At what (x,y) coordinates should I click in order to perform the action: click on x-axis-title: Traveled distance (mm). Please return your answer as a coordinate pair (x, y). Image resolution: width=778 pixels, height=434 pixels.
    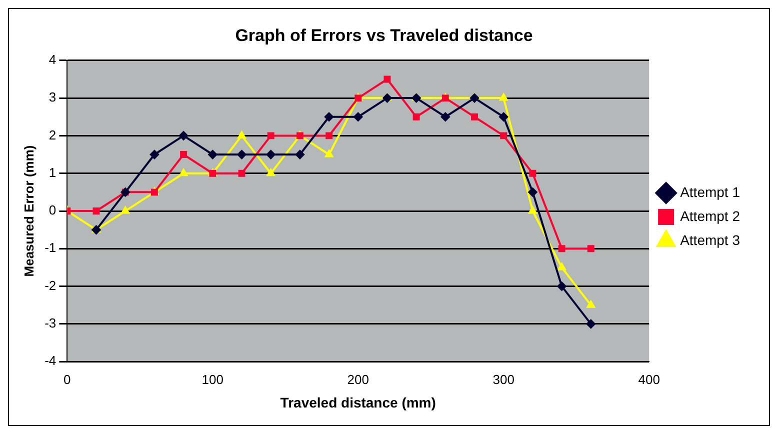
    Looking at the image, I should click on (358, 402).